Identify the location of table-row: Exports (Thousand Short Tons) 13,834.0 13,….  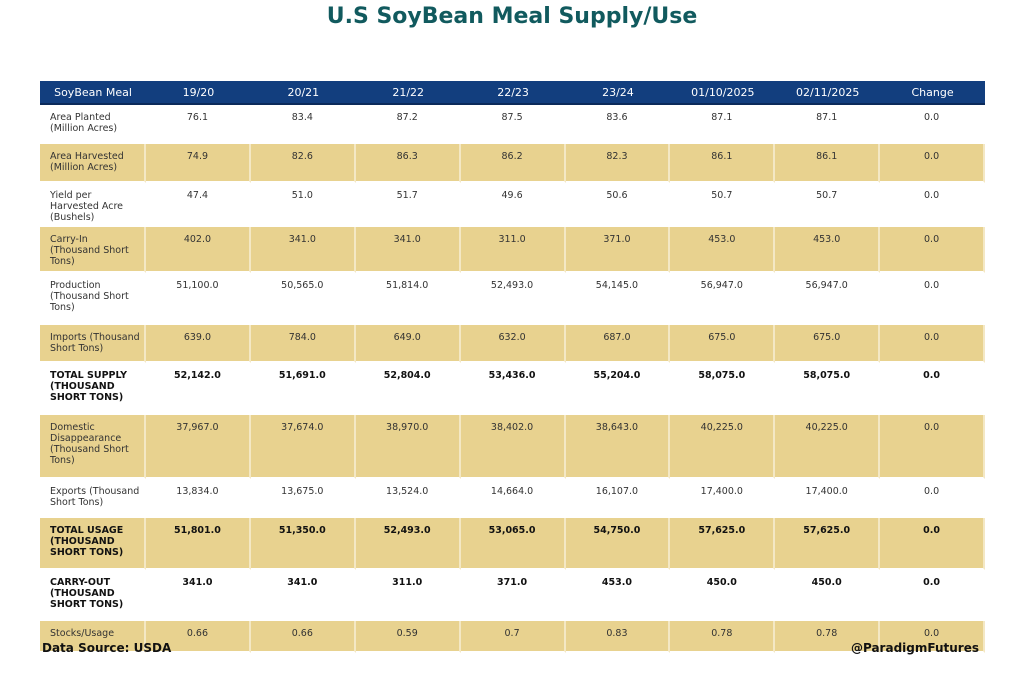
(512, 498).